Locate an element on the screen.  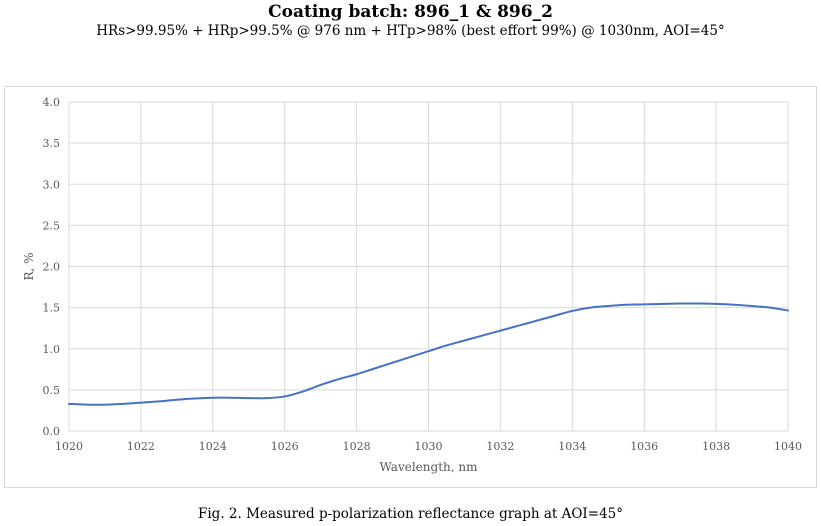
y-tick-label: 2.5 is located at coordinates (52, 225).